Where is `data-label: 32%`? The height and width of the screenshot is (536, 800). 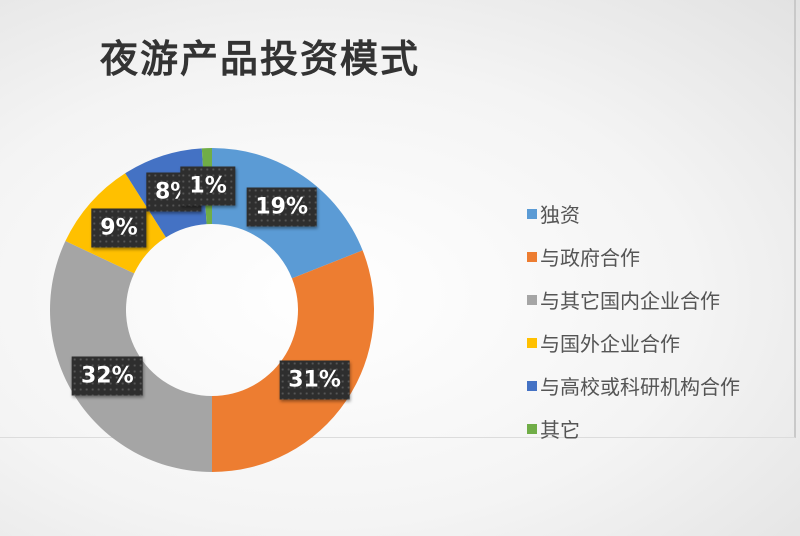
data-label: 32% is located at coordinates (107, 376).